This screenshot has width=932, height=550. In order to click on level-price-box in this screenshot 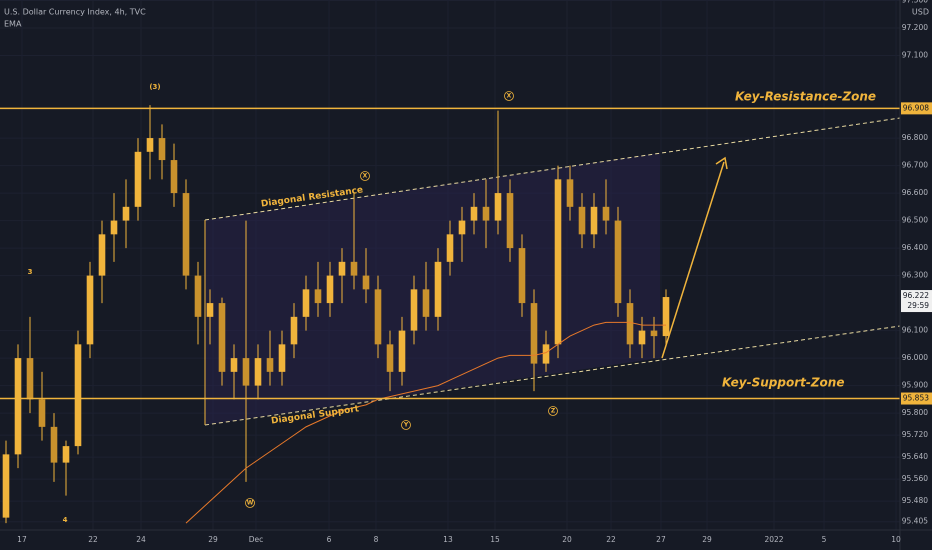, I will do `click(916, 108)`.